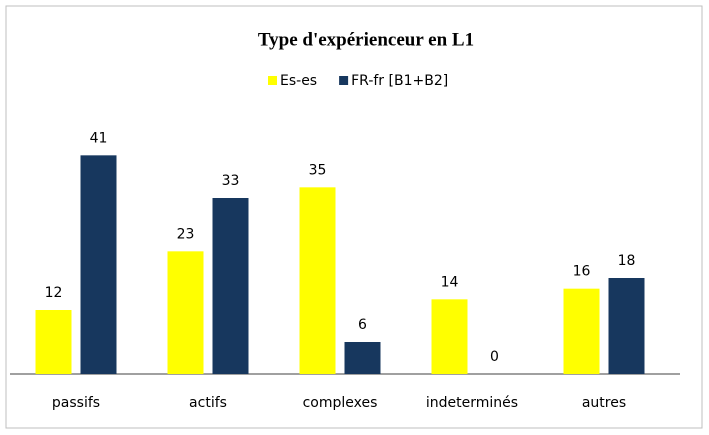 The width and height of the screenshot is (709, 435). Describe the element at coordinates (54, 293) in the screenshot. I see `data-label: 12` at that location.